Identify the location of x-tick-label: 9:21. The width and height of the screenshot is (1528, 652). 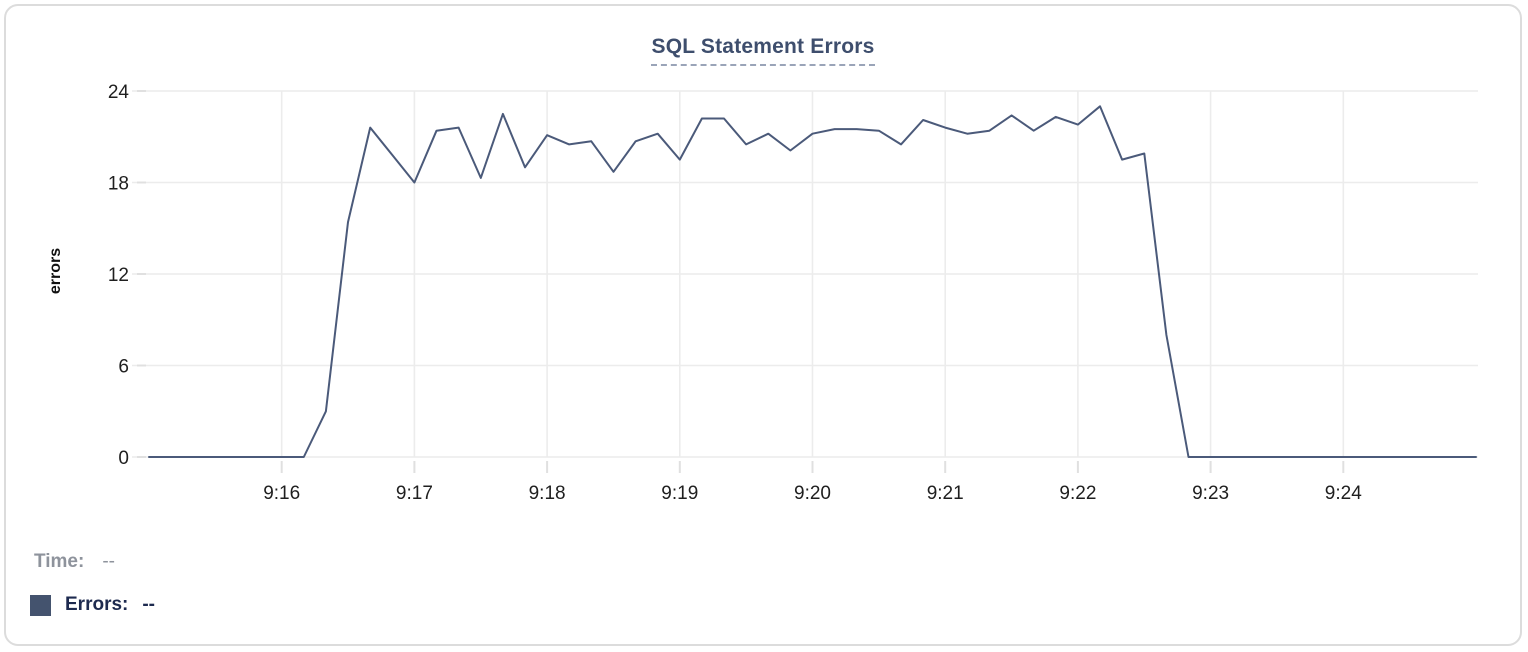
(945, 493).